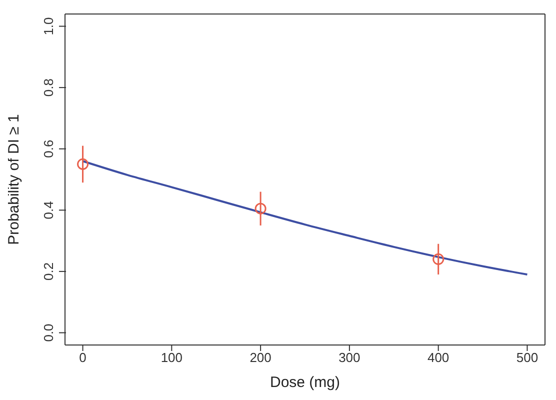 Image resolution: width=556 pixels, height=400 pixels. Describe the element at coordinates (48, 271) in the screenshot. I see `y-tick-label: 0.2` at that location.